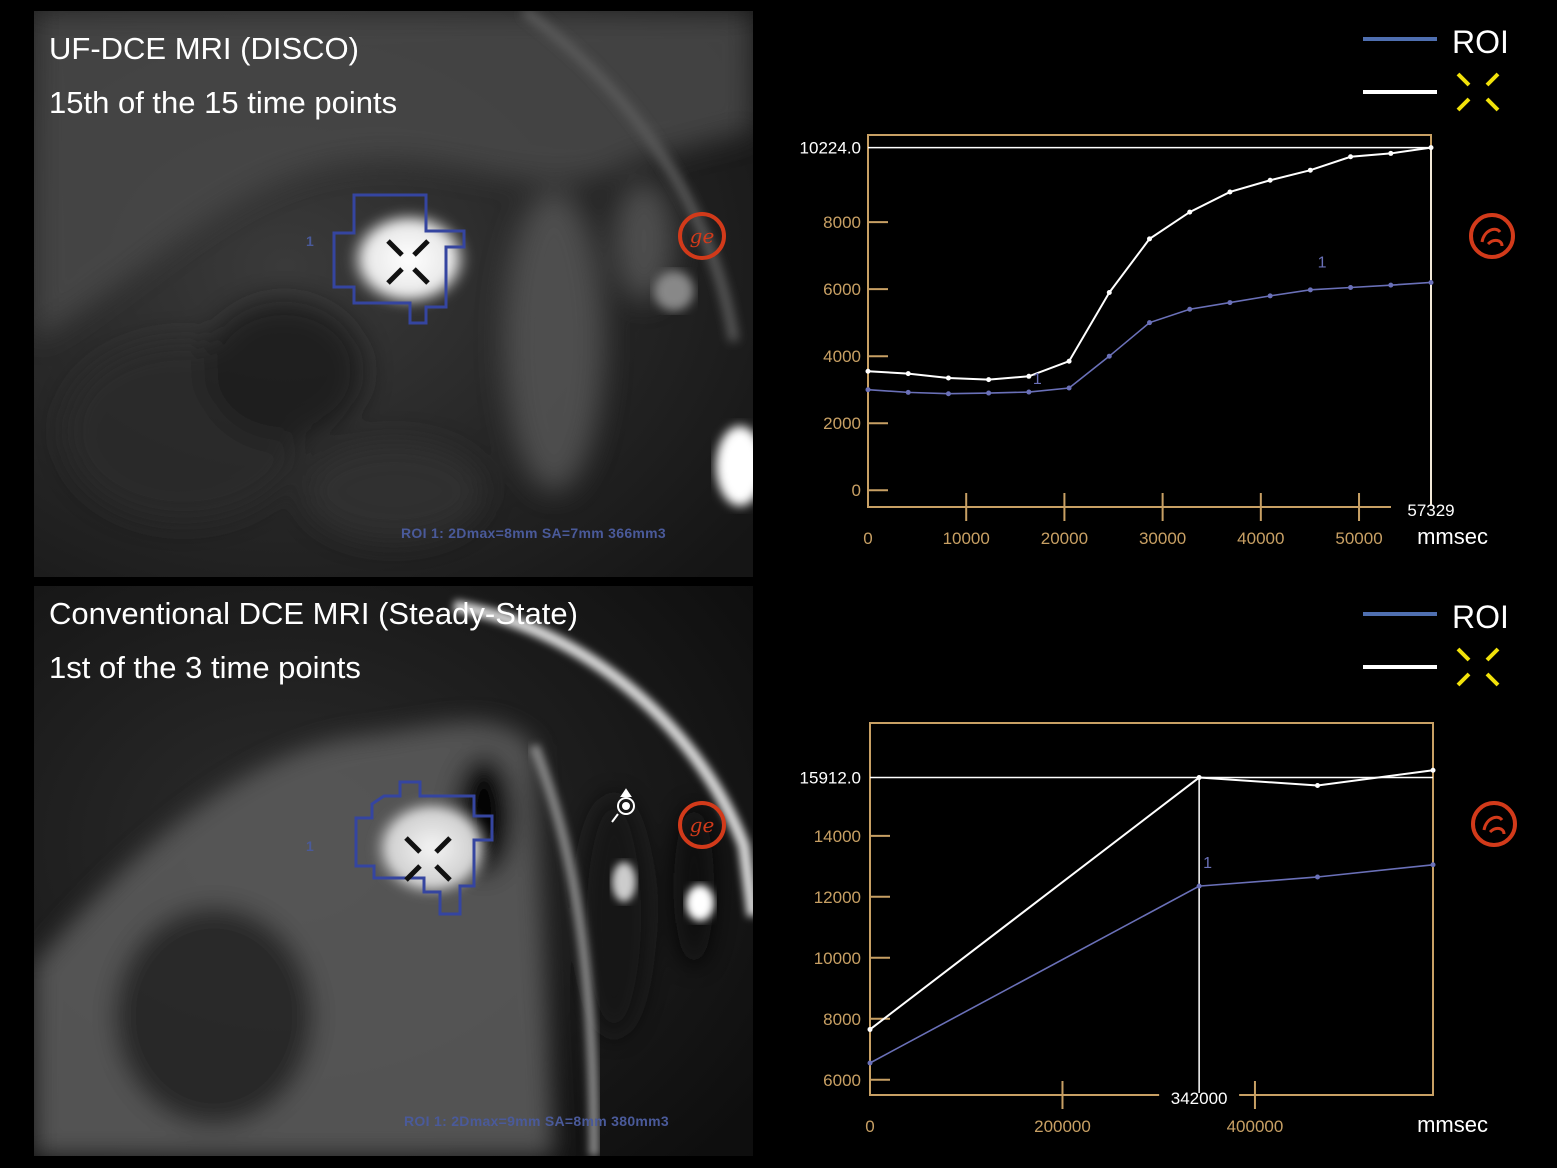 The height and width of the screenshot is (1168, 1557). Describe the element at coordinates (623, 805) in the screenshot. I see `mouse-cursor-icon` at that location.